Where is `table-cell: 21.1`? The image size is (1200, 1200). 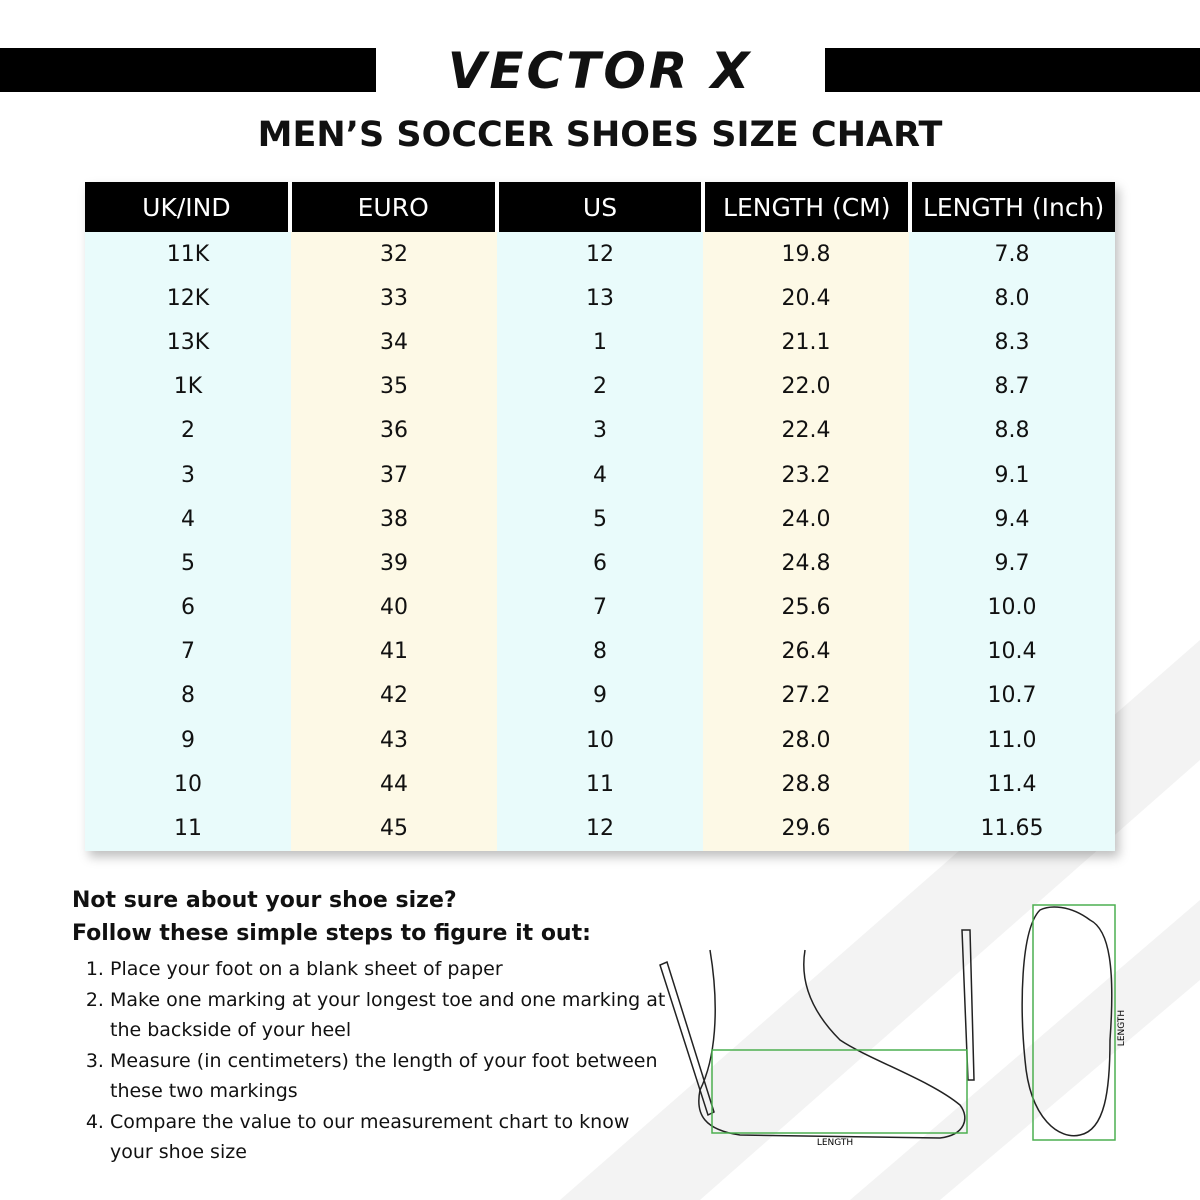 table-cell: 21.1 is located at coordinates (806, 342).